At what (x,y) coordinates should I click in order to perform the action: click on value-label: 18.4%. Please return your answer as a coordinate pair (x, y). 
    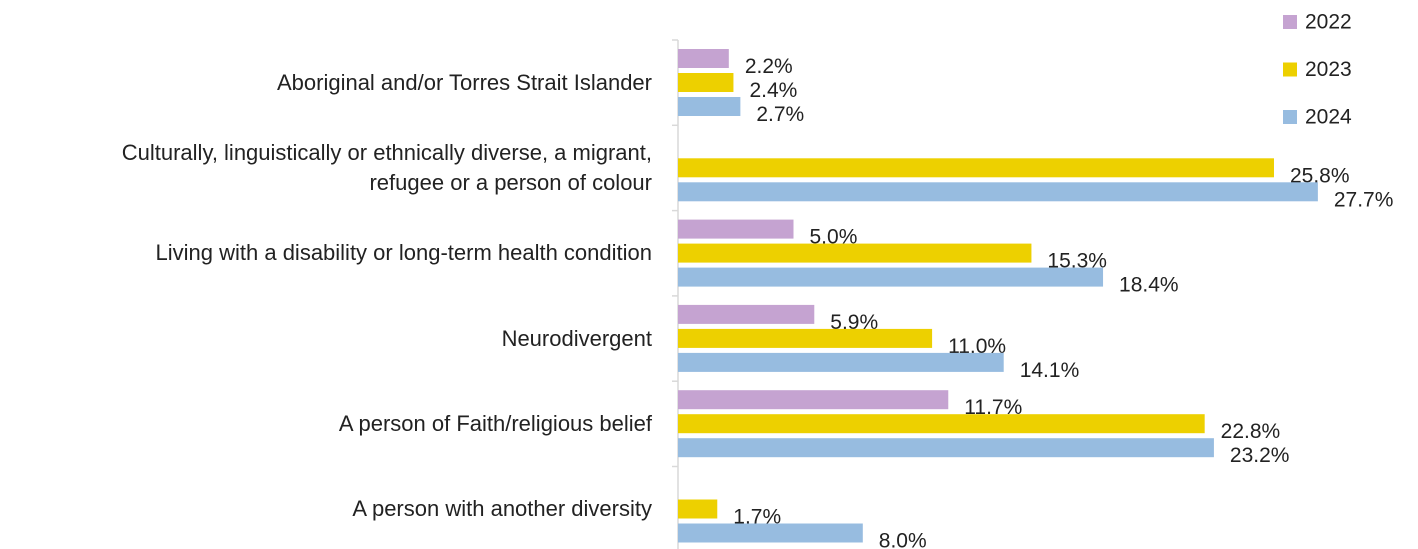
    Looking at the image, I should click on (1149, 285).